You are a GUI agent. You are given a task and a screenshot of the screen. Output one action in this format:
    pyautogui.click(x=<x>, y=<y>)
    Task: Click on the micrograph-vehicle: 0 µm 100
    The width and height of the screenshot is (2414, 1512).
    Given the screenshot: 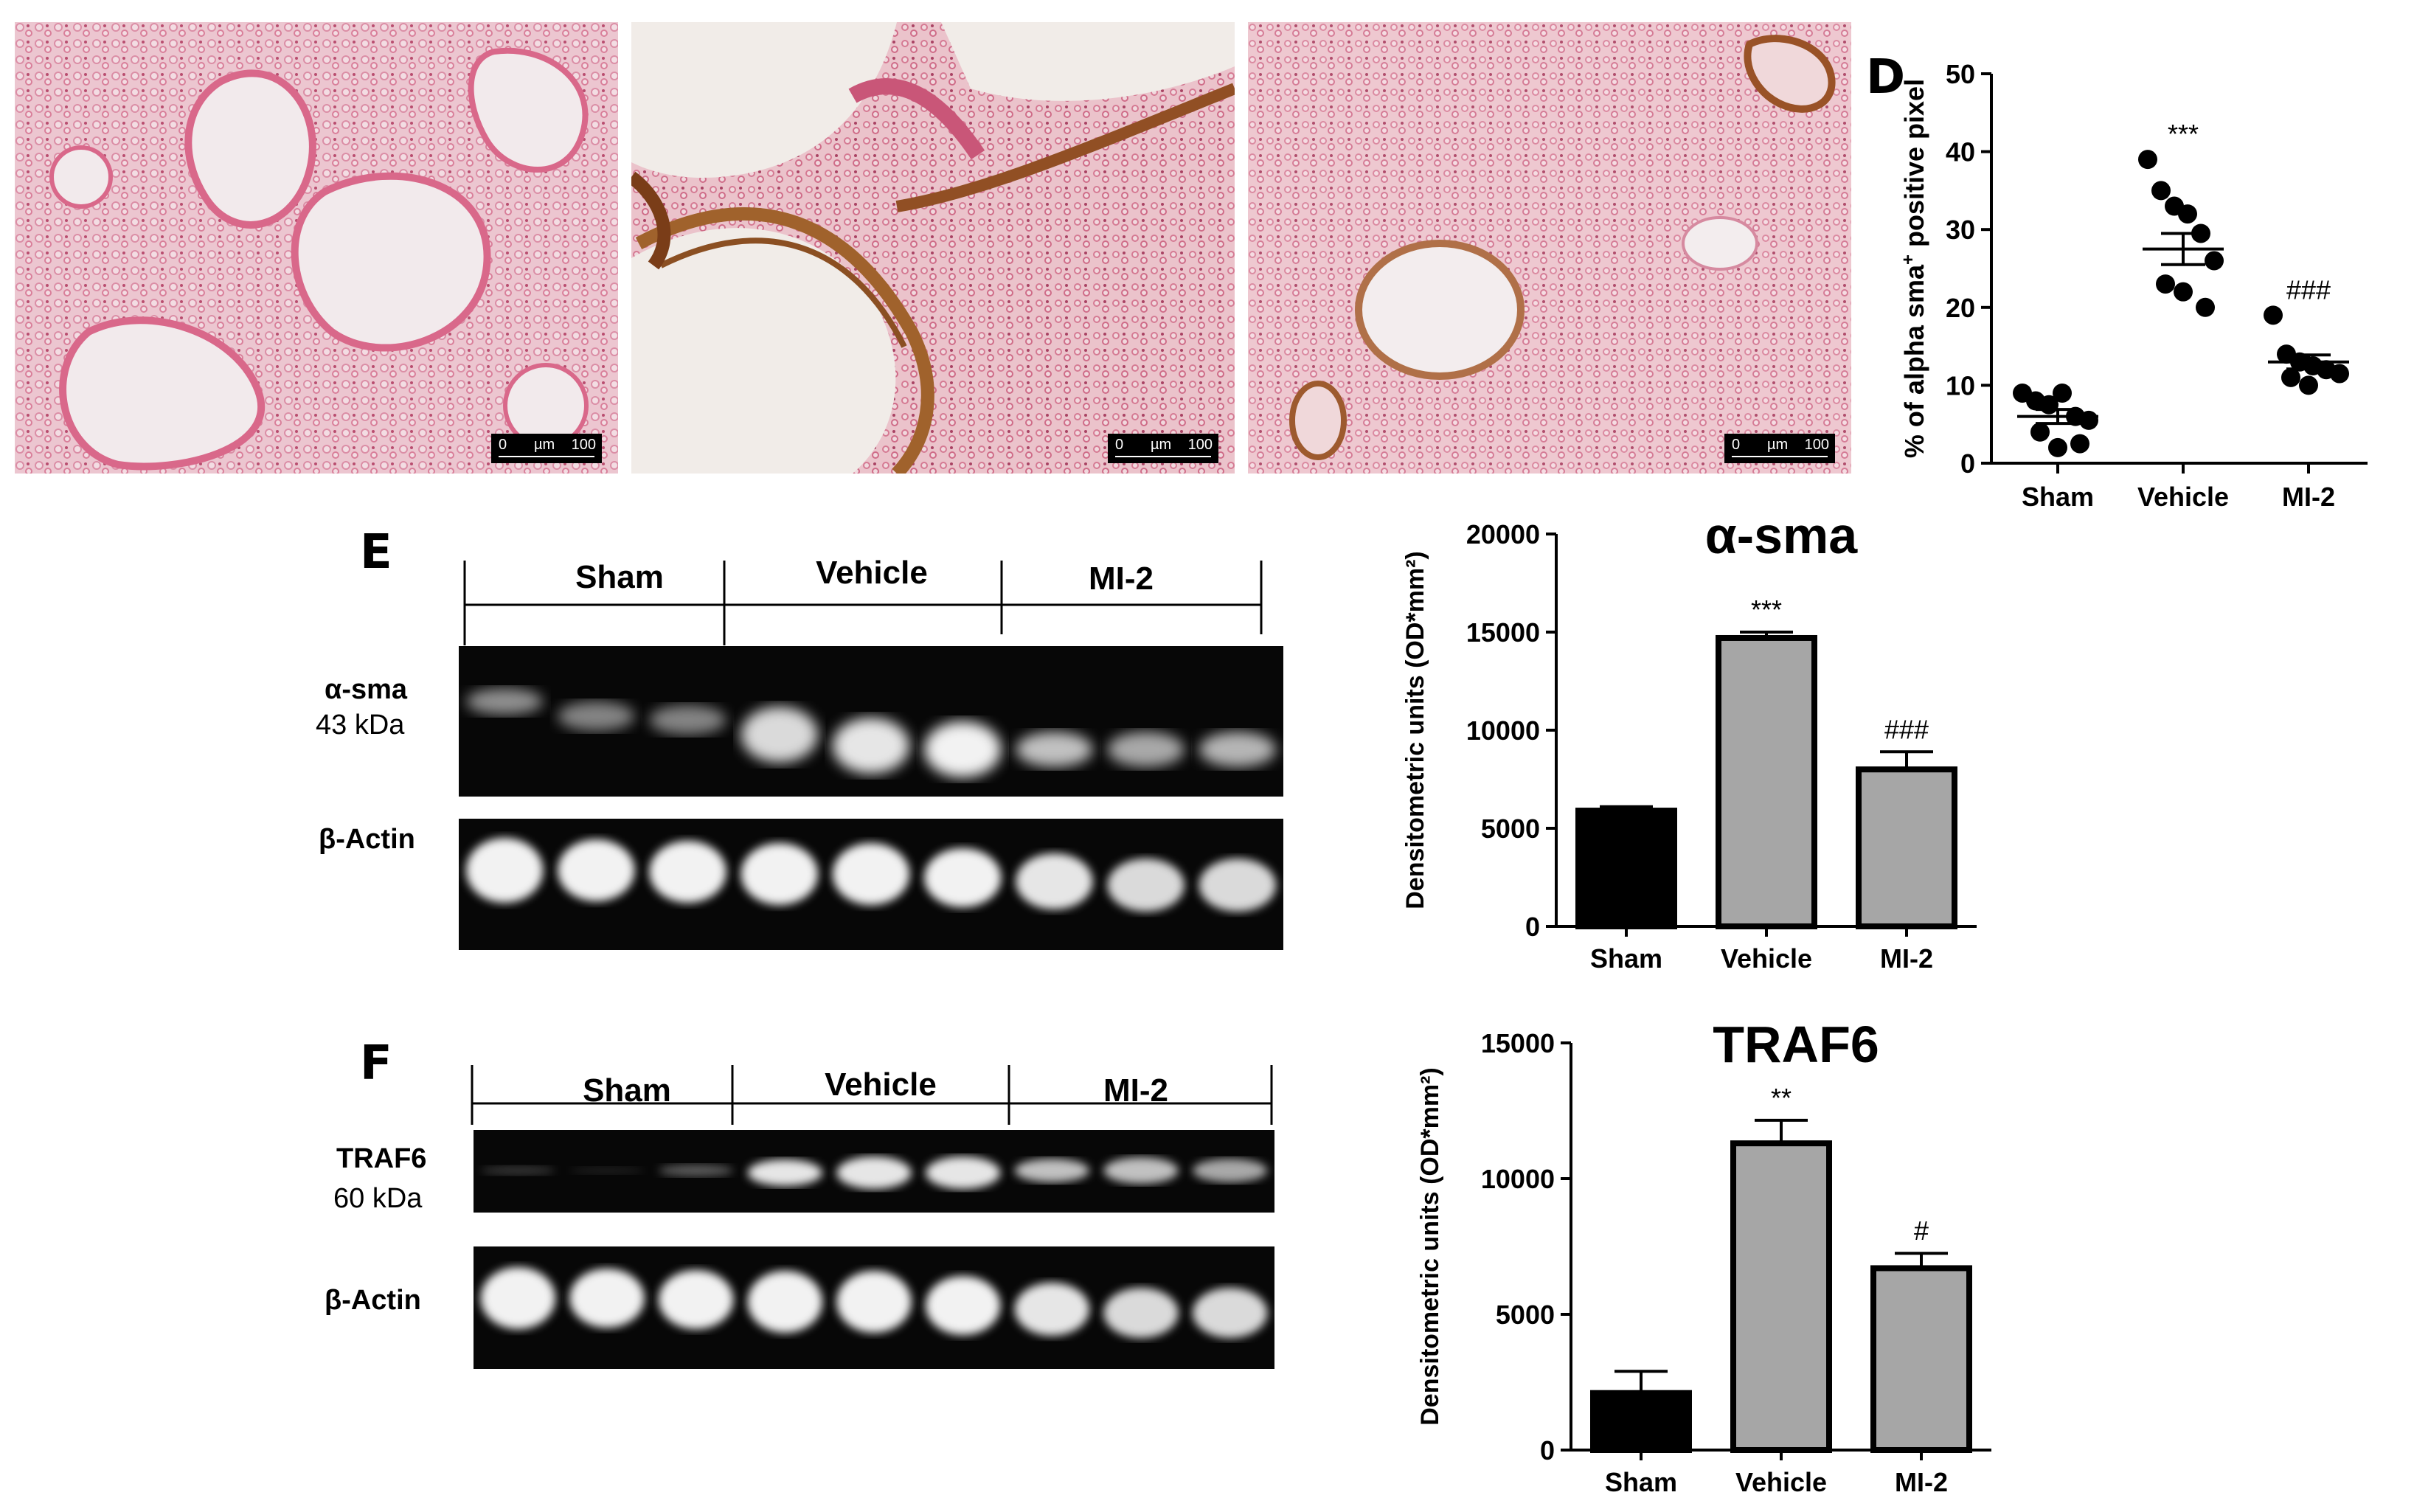 What is the action you would take?
    pyautogui.click(x=933, y=248)
    